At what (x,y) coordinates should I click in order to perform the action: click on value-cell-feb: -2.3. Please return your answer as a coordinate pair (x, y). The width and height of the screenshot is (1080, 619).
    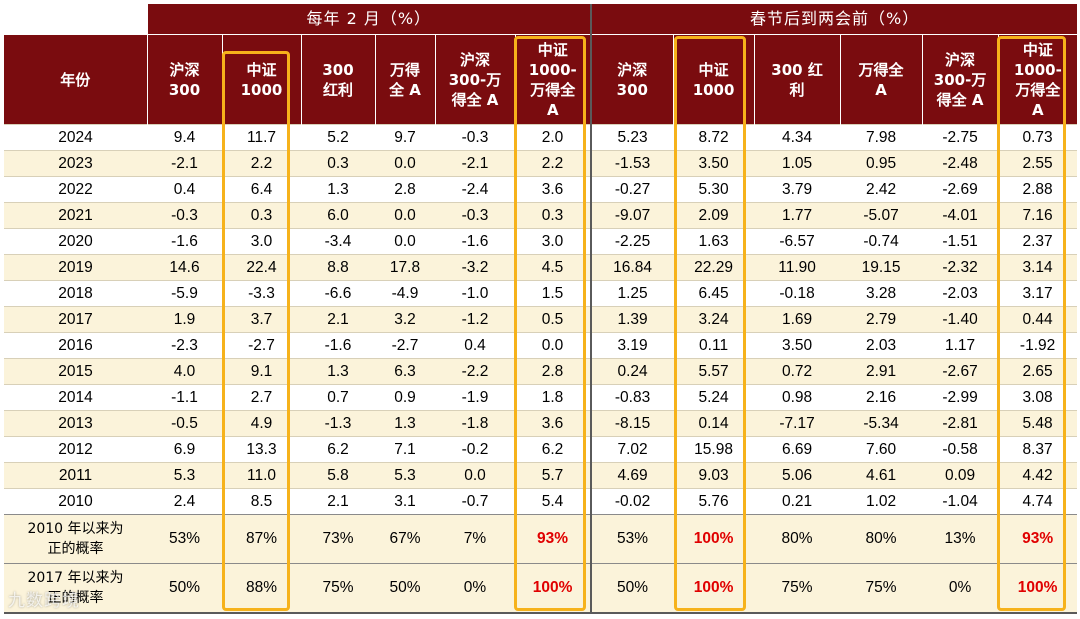
    Looking at the image, I should click on (184, 345).